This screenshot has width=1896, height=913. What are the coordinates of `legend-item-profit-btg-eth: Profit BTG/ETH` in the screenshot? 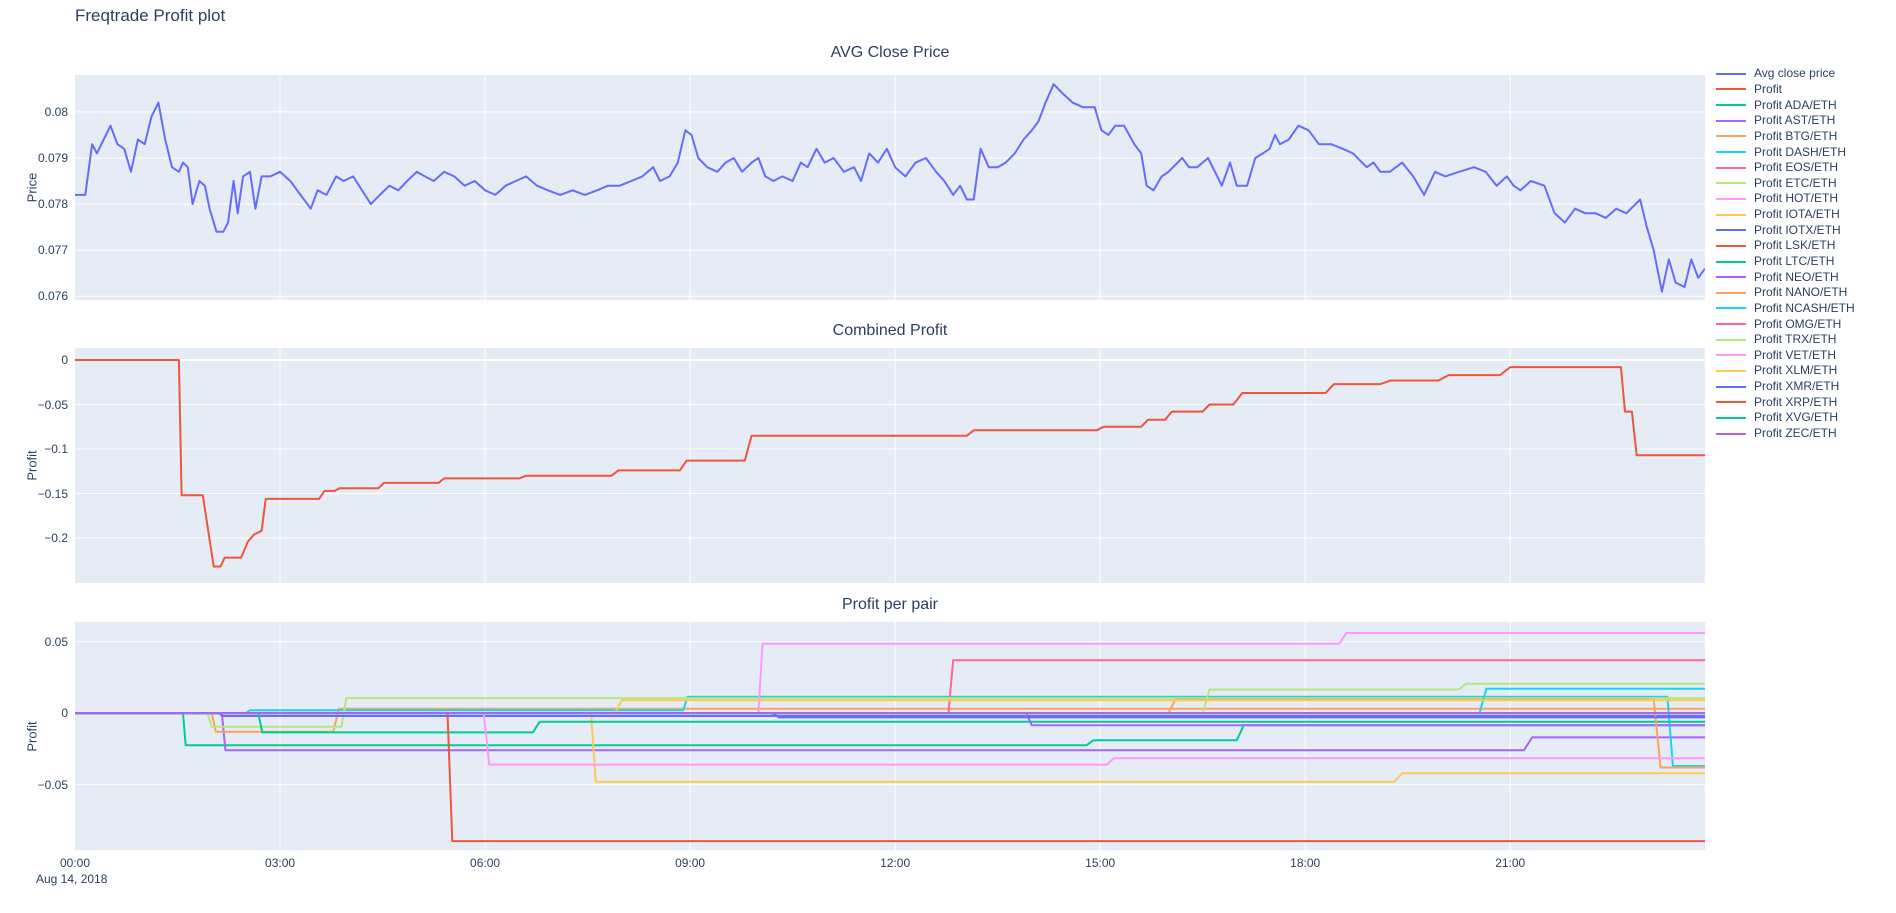 It's located at (1805, 137).